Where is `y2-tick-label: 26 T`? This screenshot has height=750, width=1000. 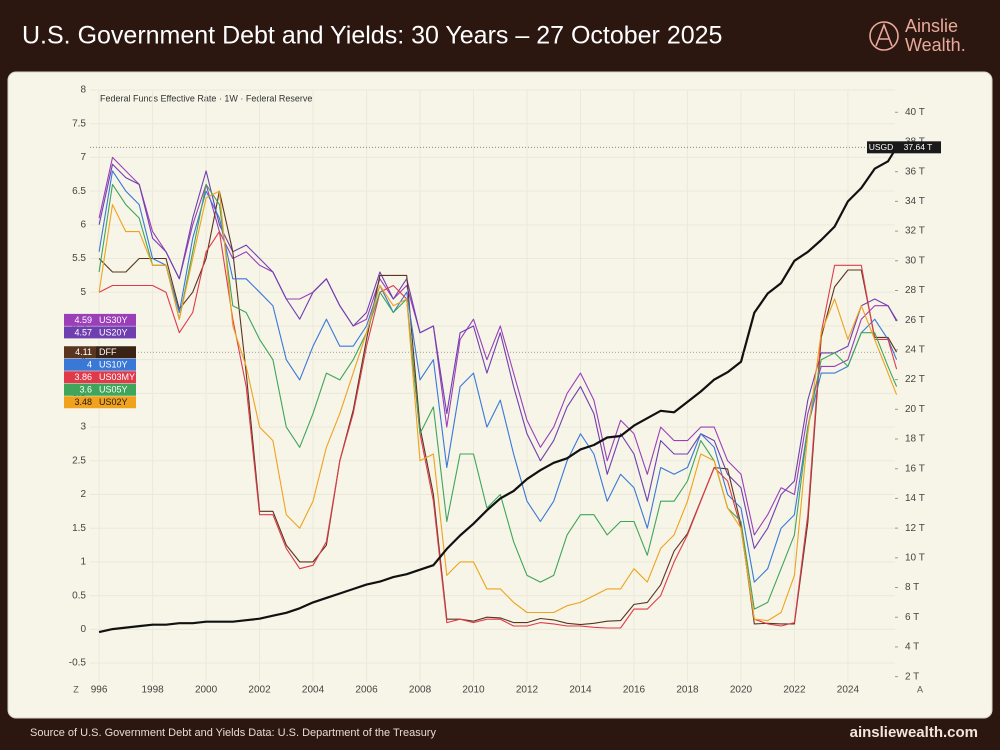 y2-tick-label: 26 T is located at coordinates (915, 320).